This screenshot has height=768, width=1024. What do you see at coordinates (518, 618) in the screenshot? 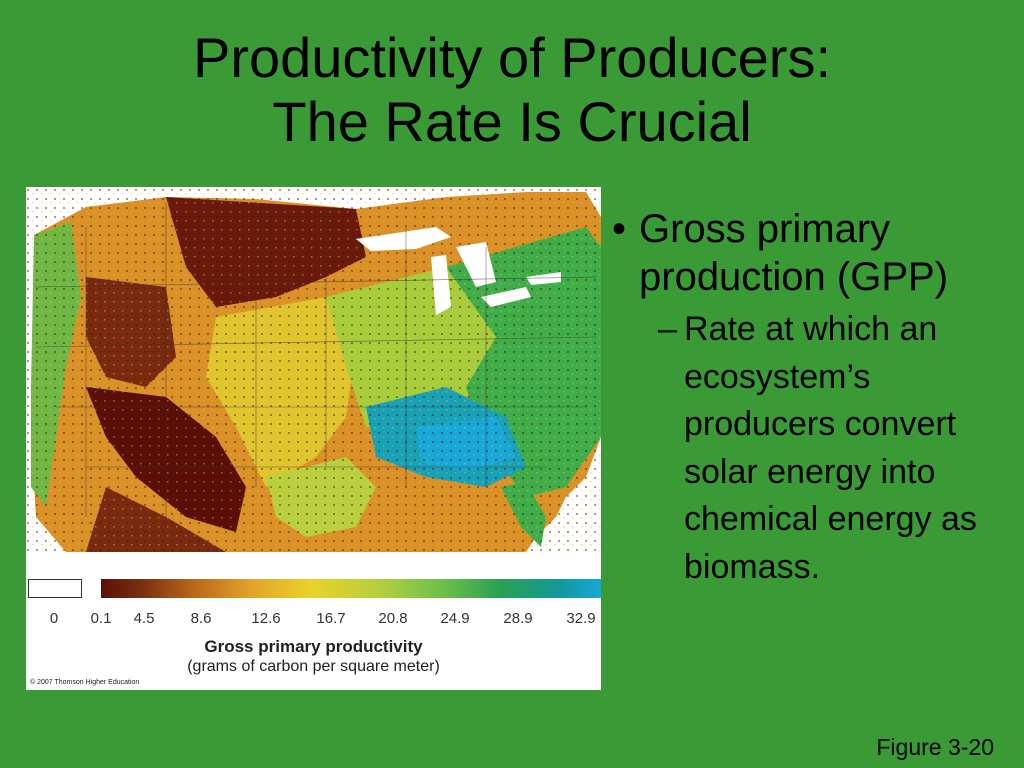
I see `legend-tick: 28.9` at bounding box center [518, 618].